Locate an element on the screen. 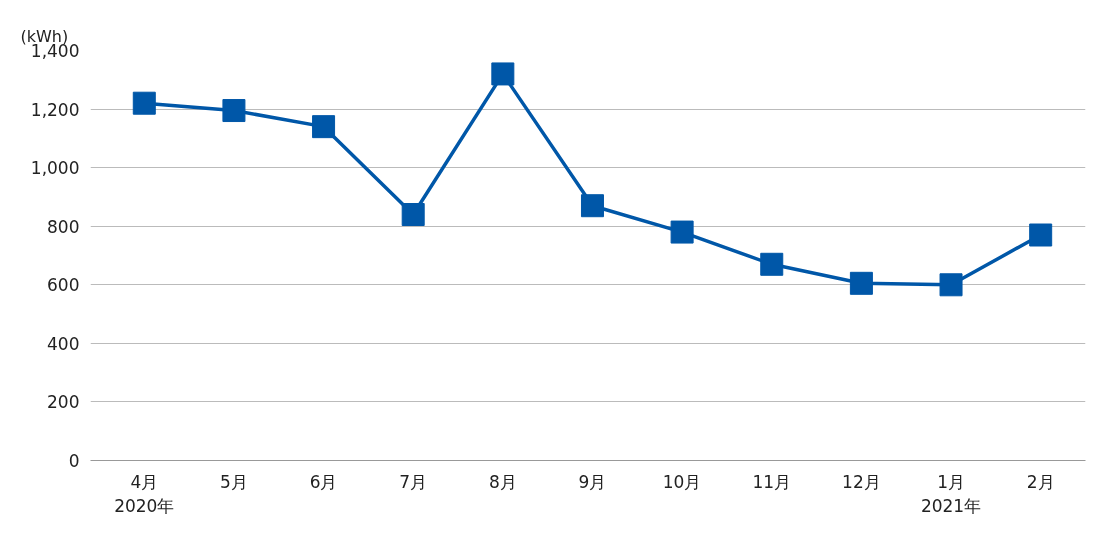 The width and height of the screenshot is (1100, 550). y-tick-label: 0 is located at coordinates (74, 461).